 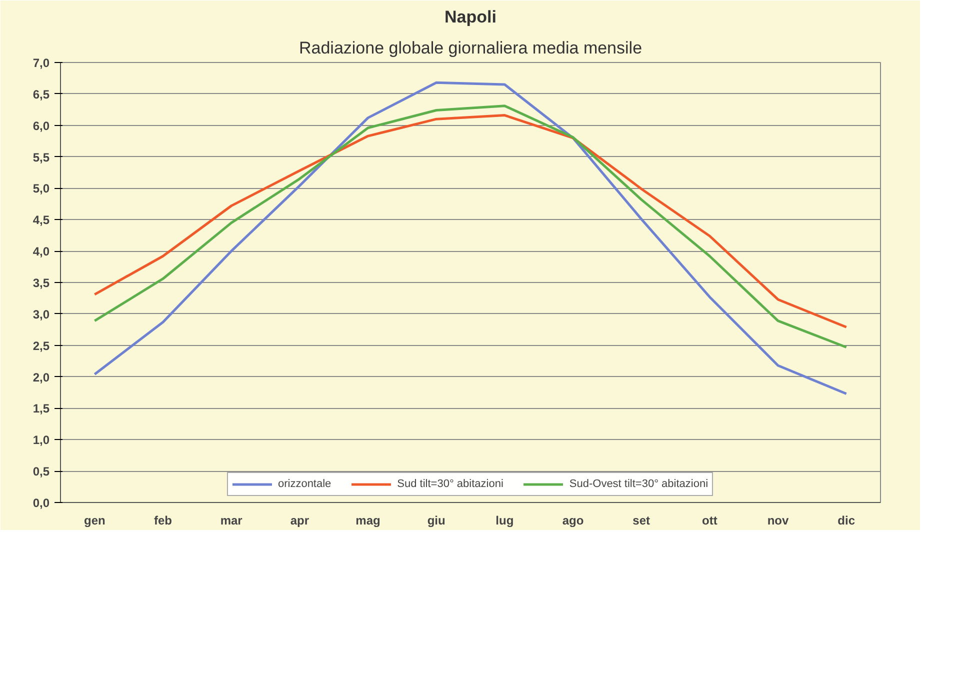 I want to click on y-tick-label: 4,0, so click(x=41, y=251).